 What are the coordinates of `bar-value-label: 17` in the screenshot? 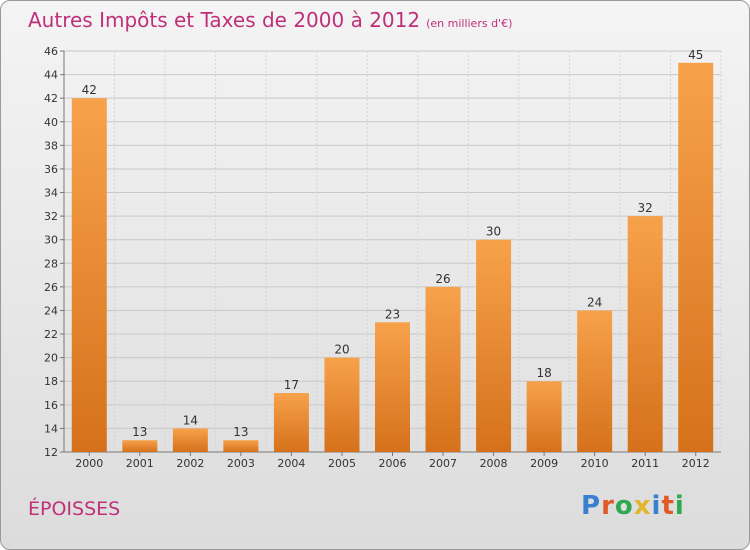 It's located at (291, 385).